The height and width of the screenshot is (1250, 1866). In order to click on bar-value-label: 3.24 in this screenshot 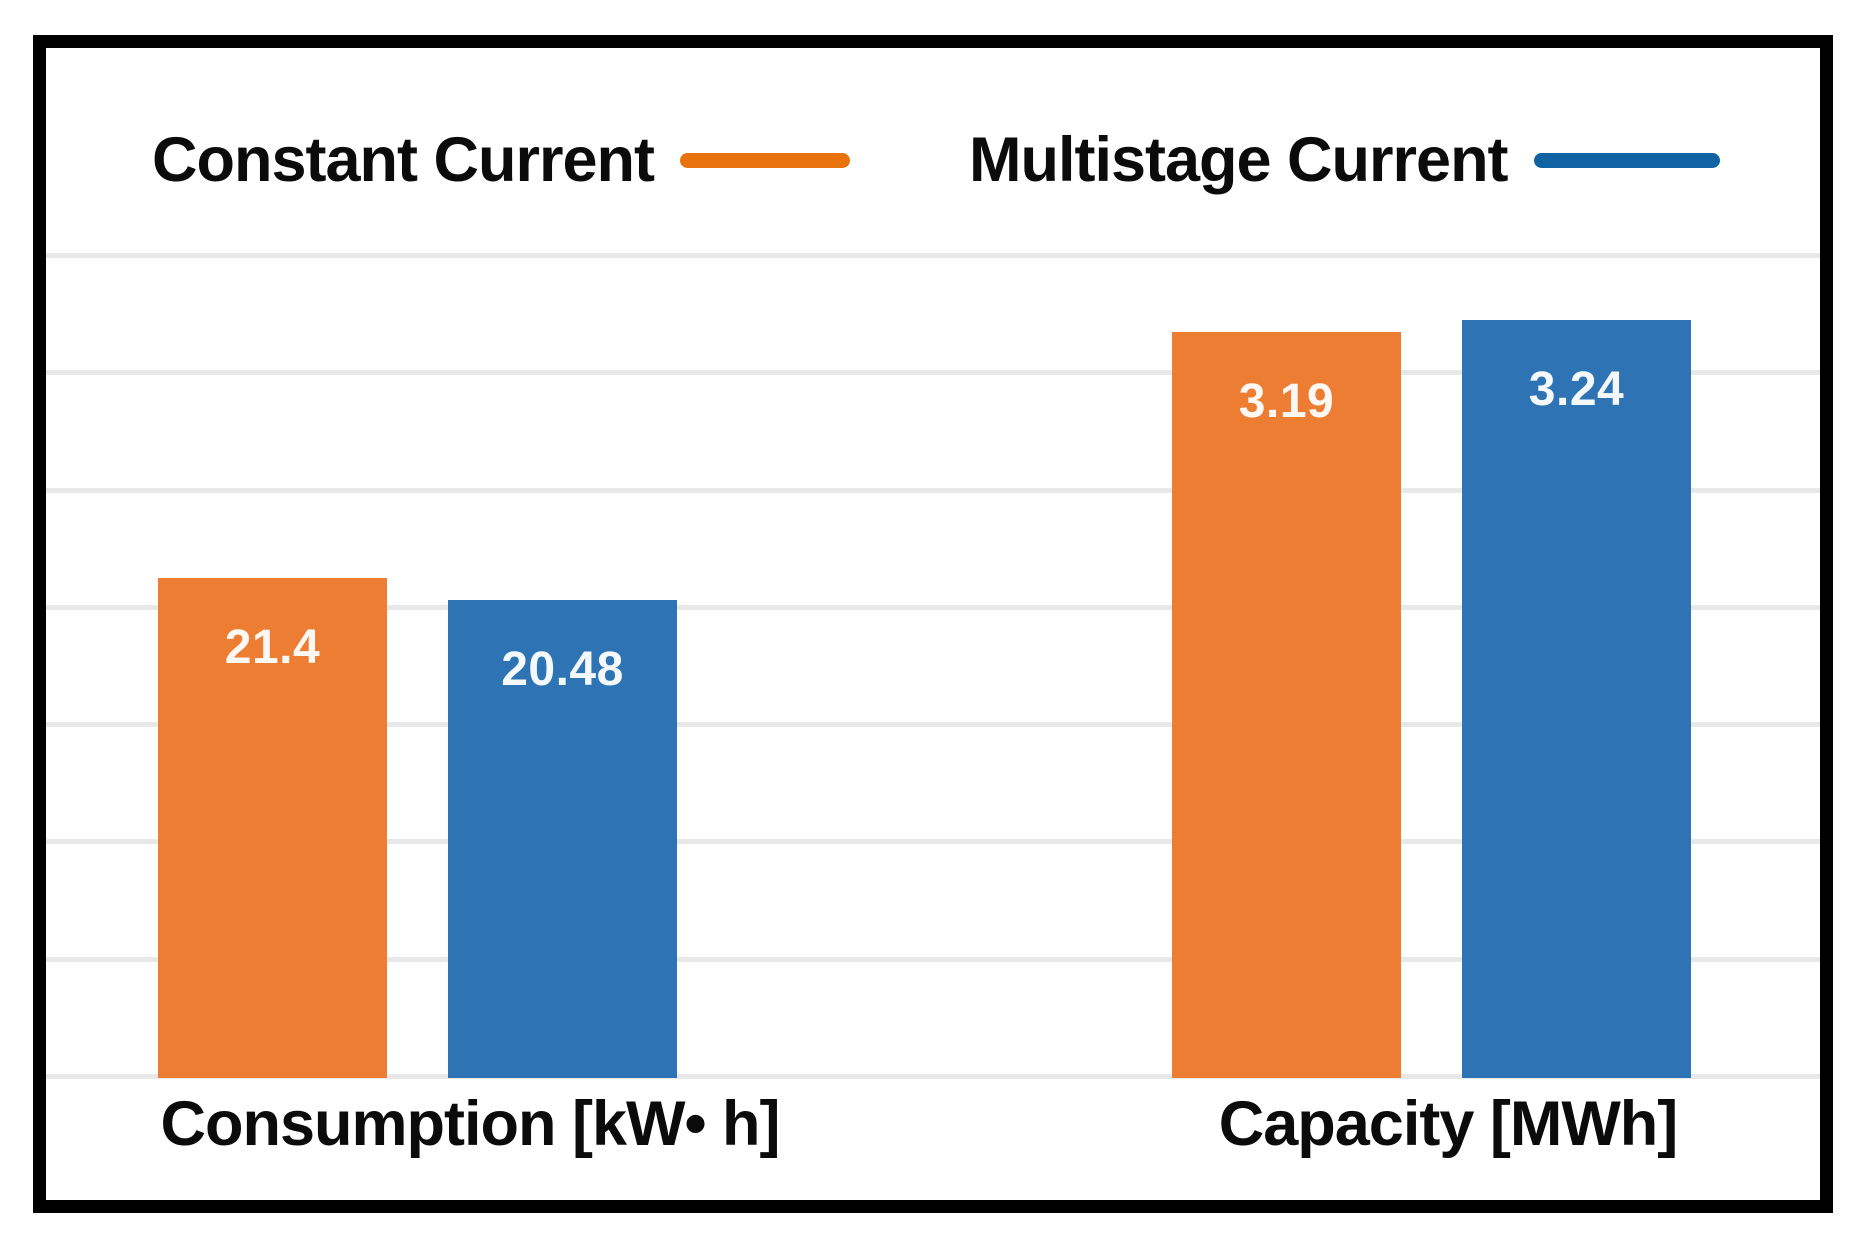, I will do `click(1576, 389)`.